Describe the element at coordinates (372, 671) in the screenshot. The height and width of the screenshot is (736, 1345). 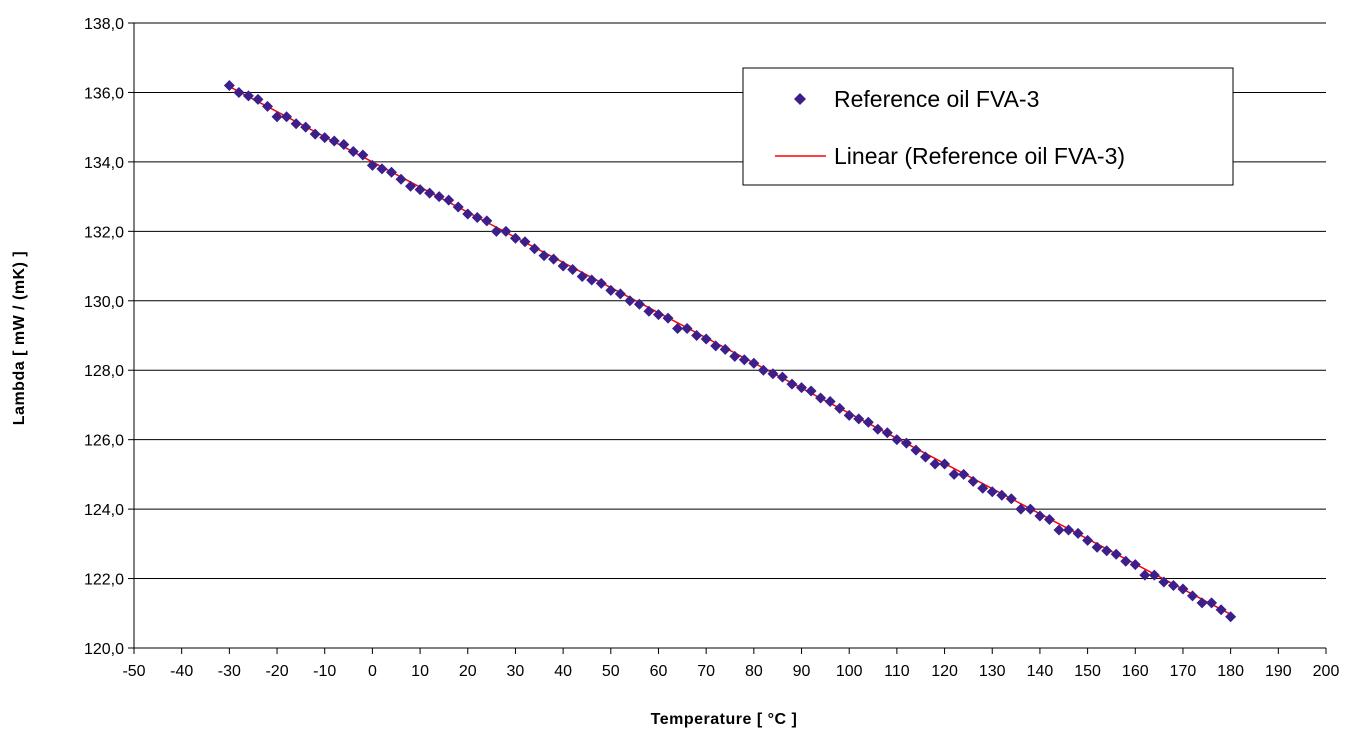
I see `x-tick-label: 0` at that location.